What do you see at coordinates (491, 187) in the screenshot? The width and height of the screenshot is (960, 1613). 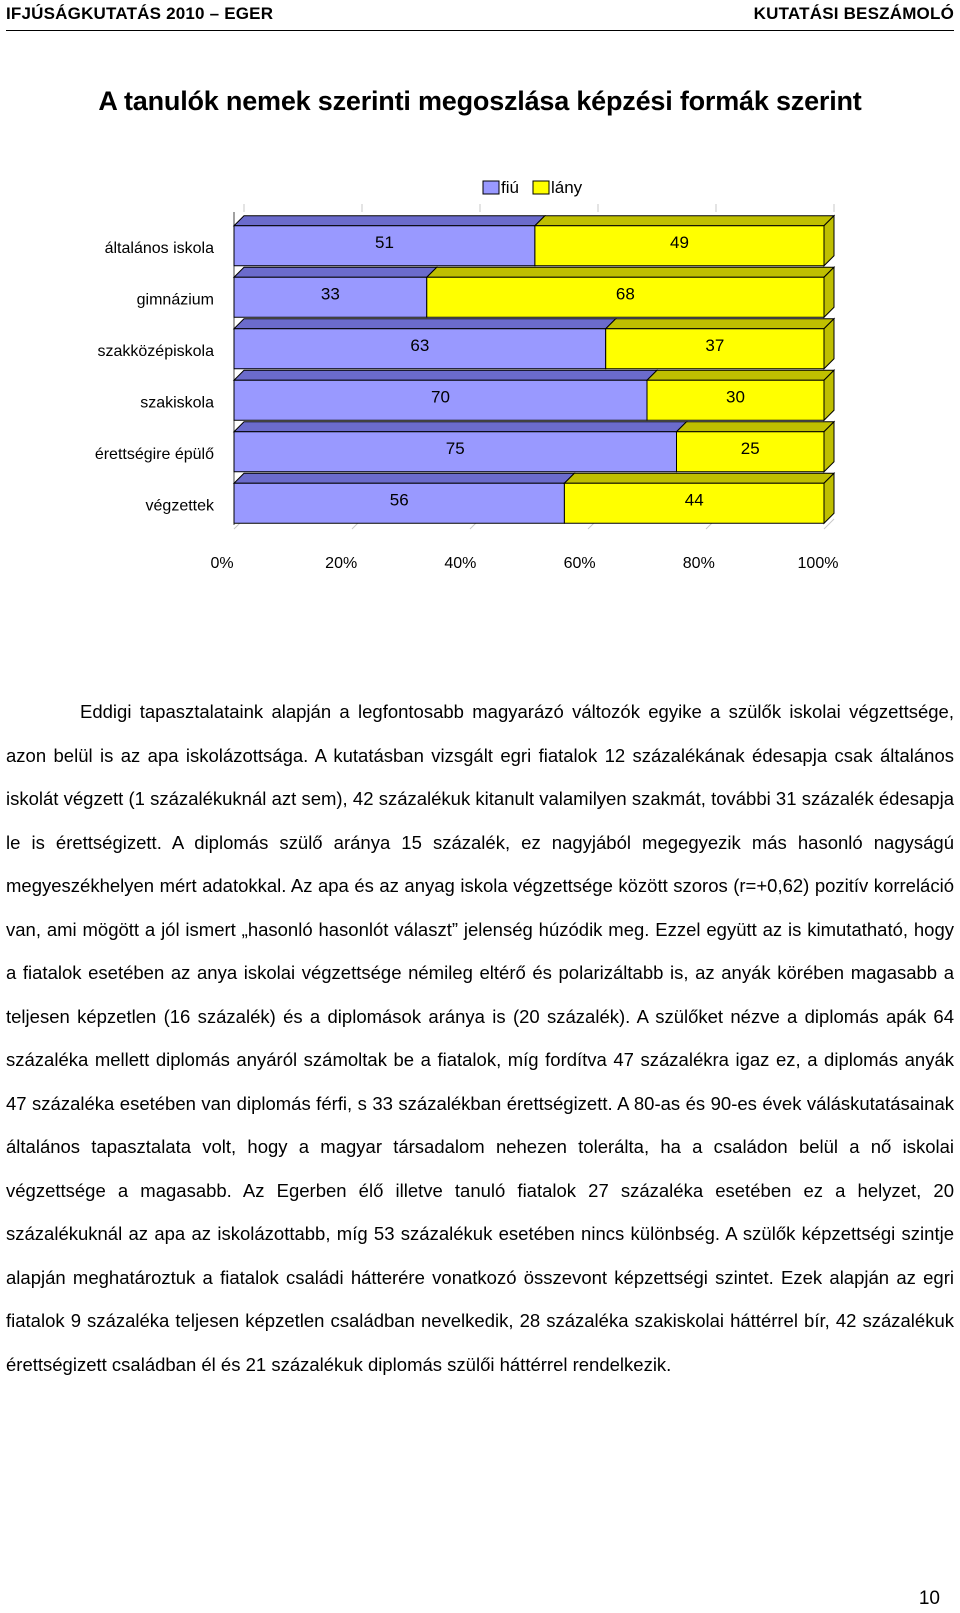 I see `legend-swatch-fiu` at bounding box center [491, 187].